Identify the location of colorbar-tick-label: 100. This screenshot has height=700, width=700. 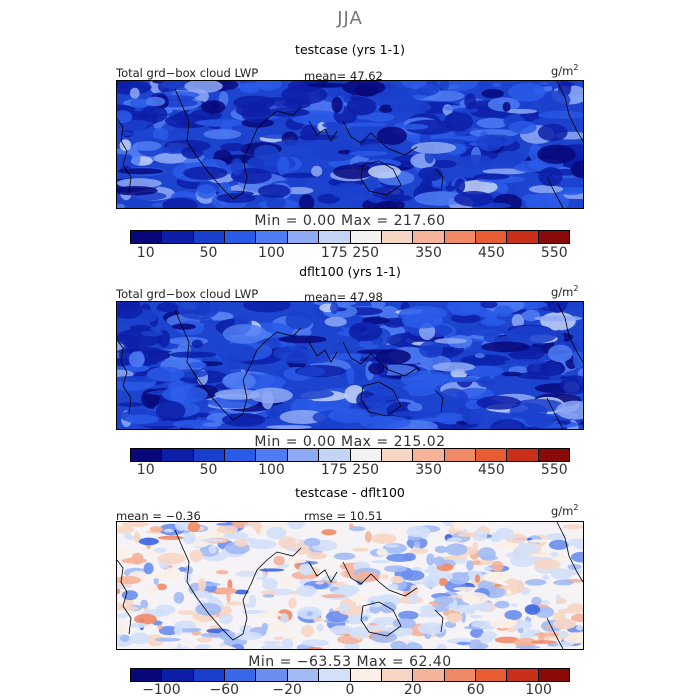
(271, 253).